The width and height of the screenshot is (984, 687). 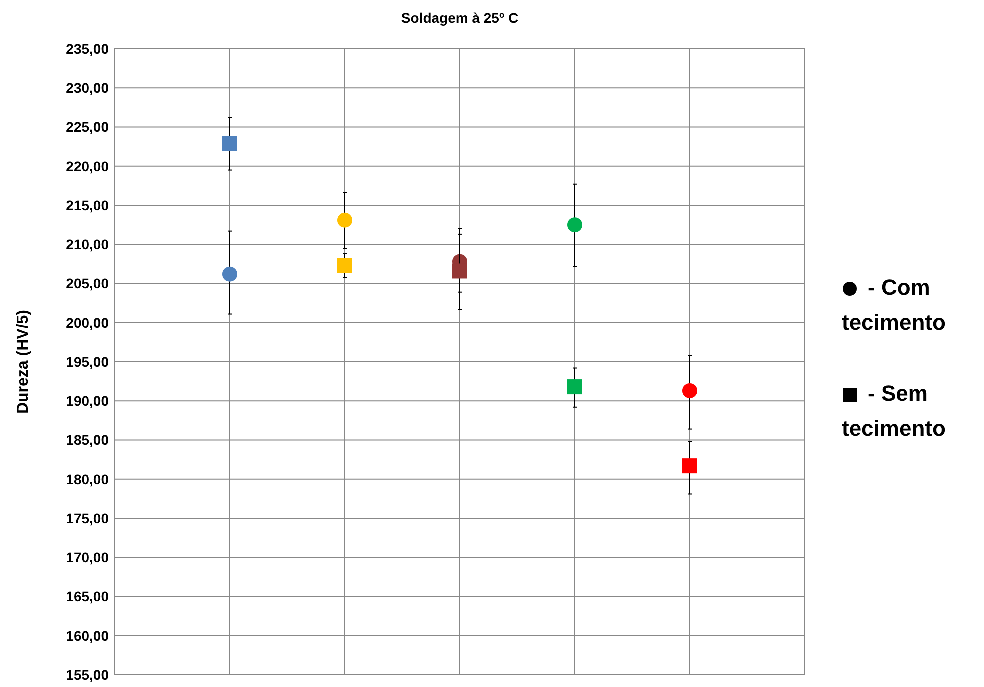 What do you see at coordinates (894, 411) in the screenshot?
I see `text: - Sem tecimento` at bounding box center [894, 411].